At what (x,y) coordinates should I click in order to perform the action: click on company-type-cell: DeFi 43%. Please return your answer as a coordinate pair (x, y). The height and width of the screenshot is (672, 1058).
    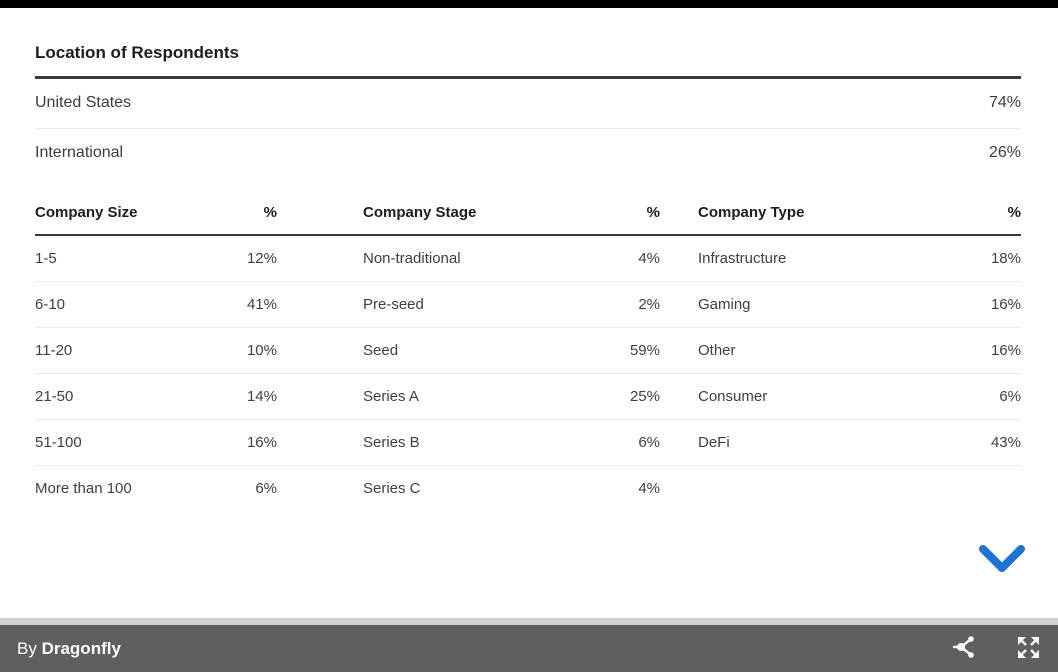
    Looking at the image, I should click on (859, 442).